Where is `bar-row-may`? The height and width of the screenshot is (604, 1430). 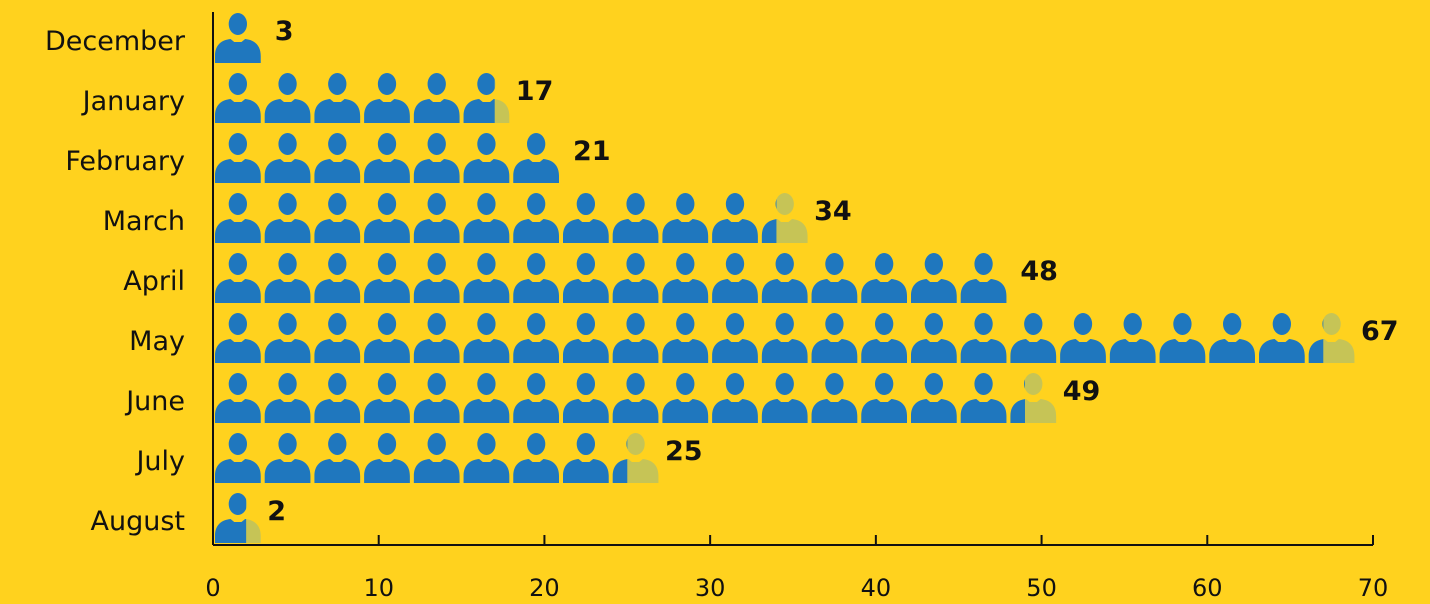 bar-row-may is located at coordinates (785, 337).